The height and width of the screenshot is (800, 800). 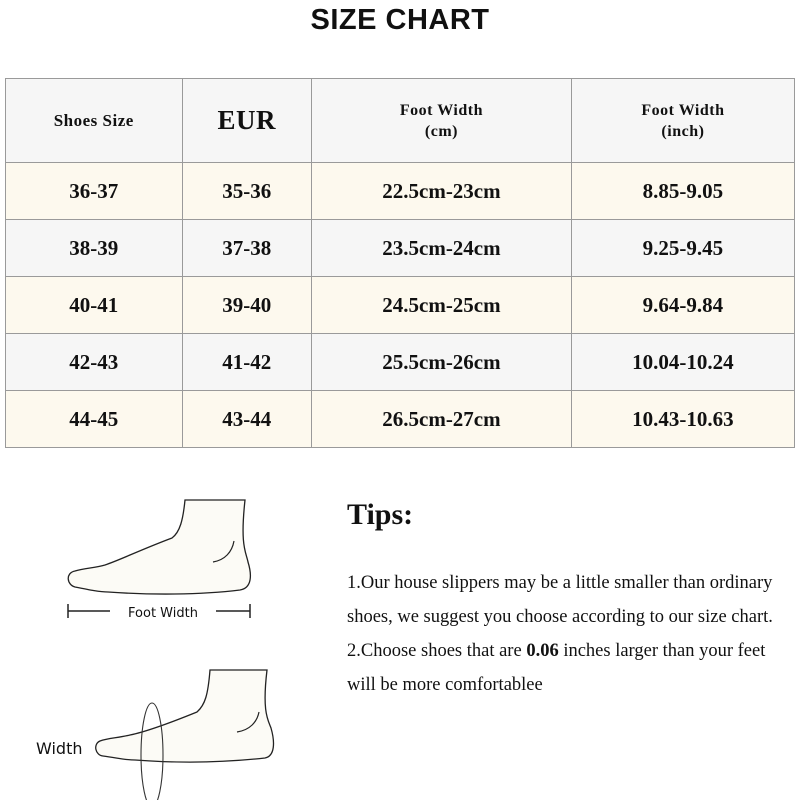 I want to click on table-cell: 8.85-9.05, so click(x=683, y=191).